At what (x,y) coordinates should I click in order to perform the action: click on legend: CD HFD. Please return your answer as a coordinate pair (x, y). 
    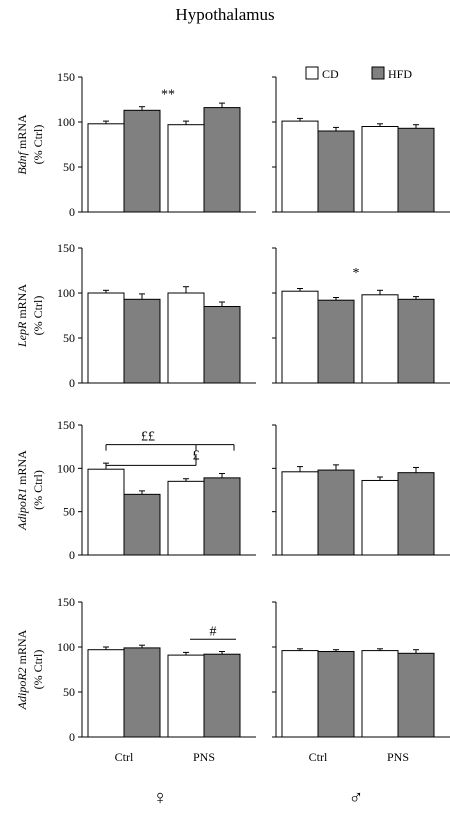
    Looking at the image, I should click on (358, 73).